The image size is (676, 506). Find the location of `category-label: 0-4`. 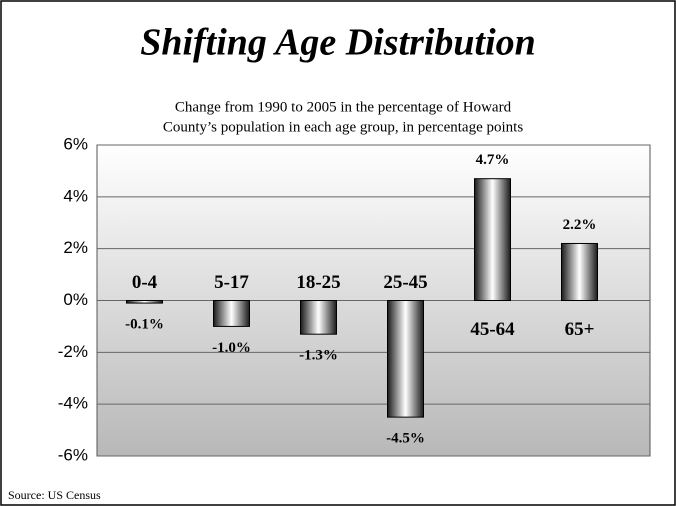

category-label: 0-4 is located at coordinates (145, 282).